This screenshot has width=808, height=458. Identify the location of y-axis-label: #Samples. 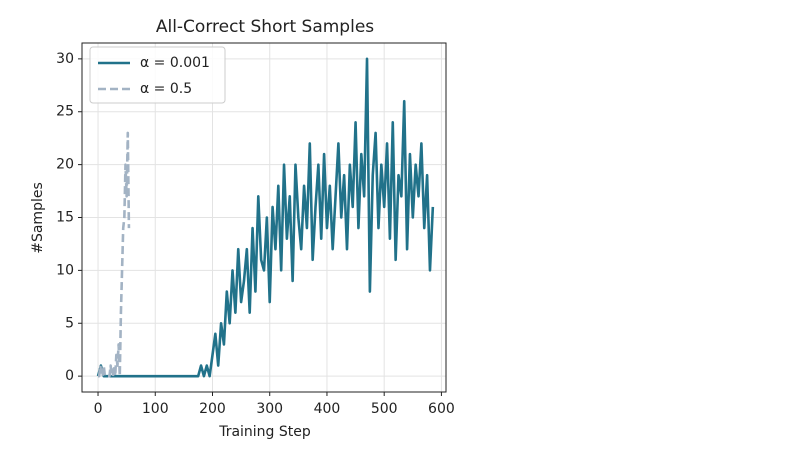
(38, 218).